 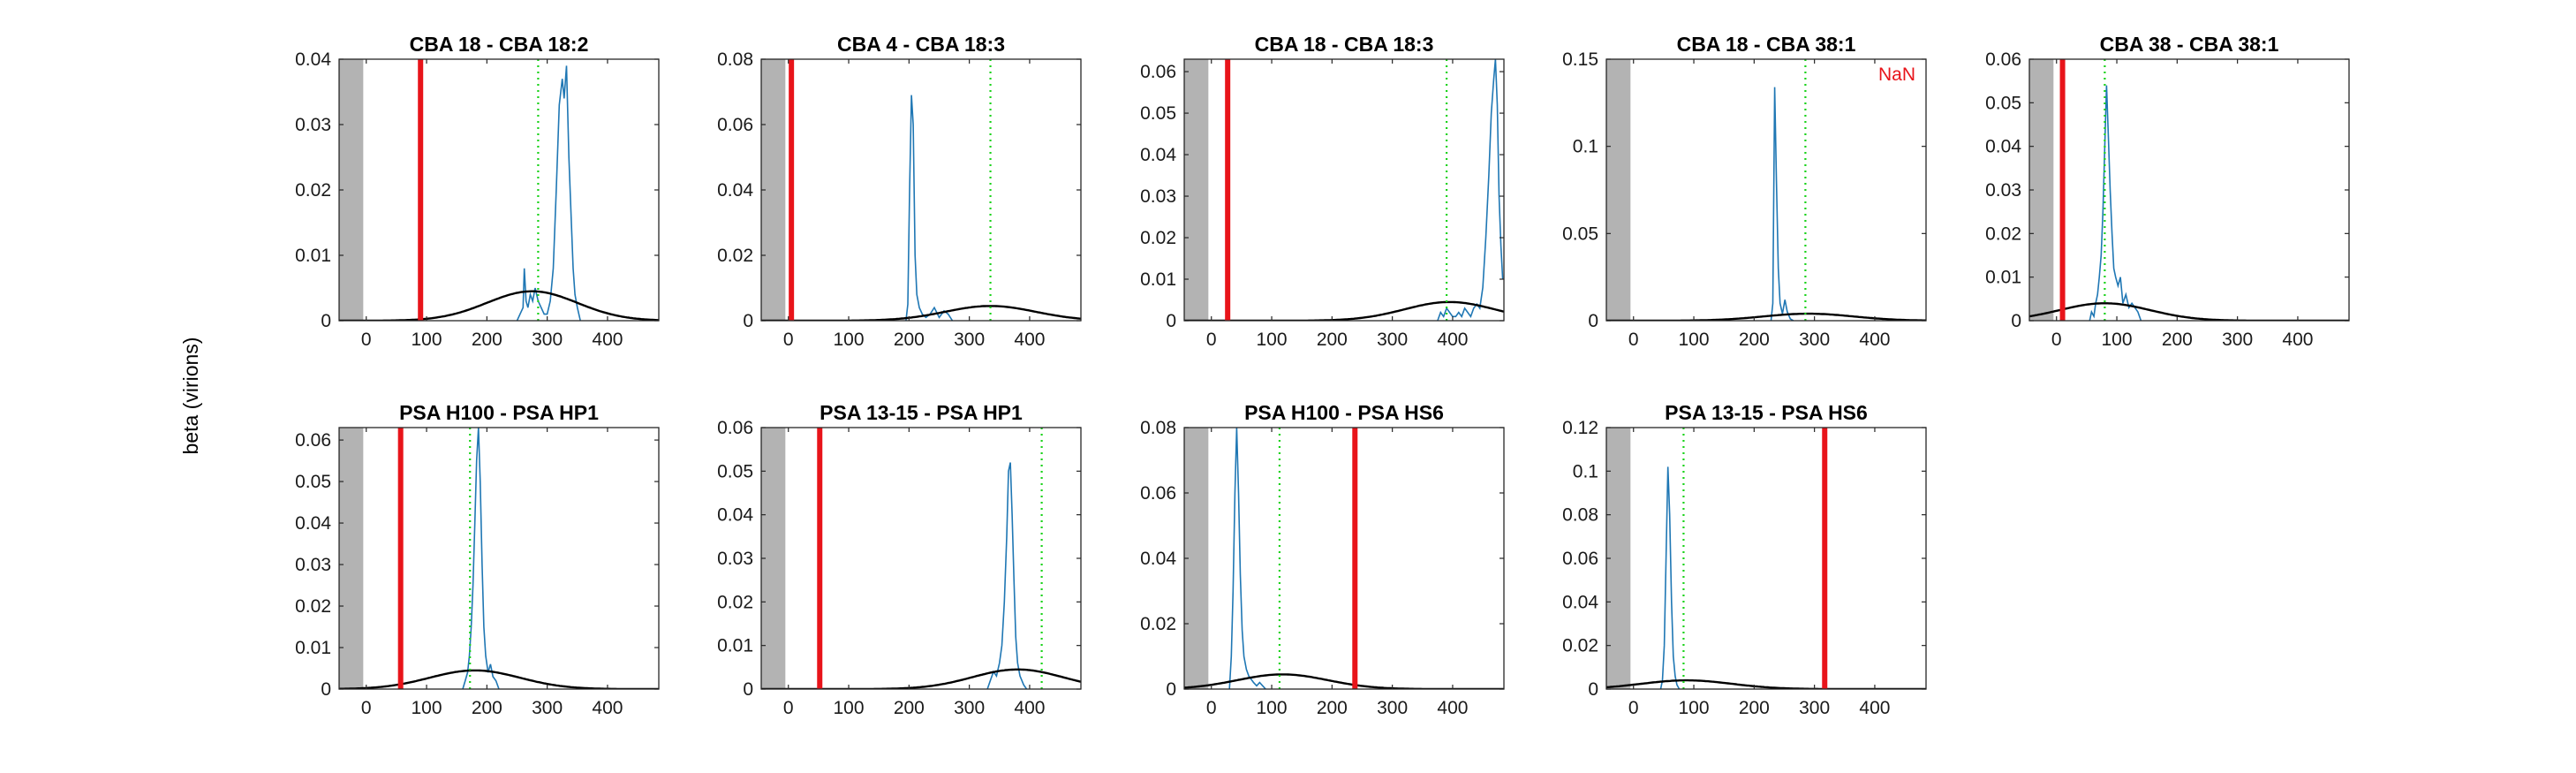 I want to click on subplot-title: CBA 18 - CBA 18:3, so click(x=1344, y=44).